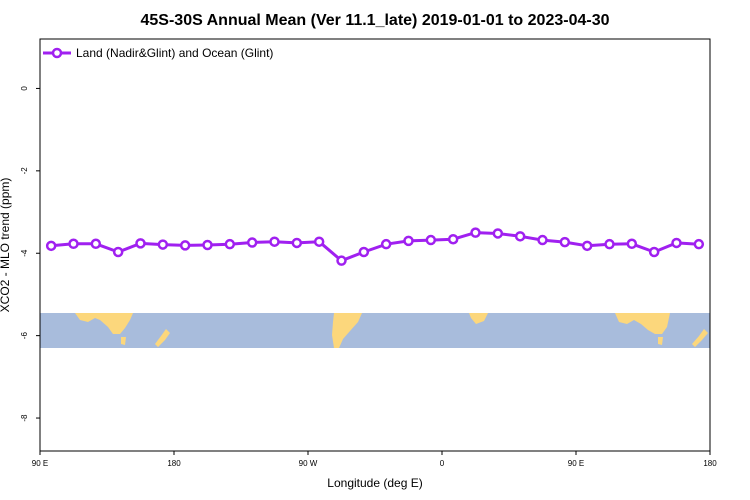  I want to click on map-ocean, so click(375, 330).